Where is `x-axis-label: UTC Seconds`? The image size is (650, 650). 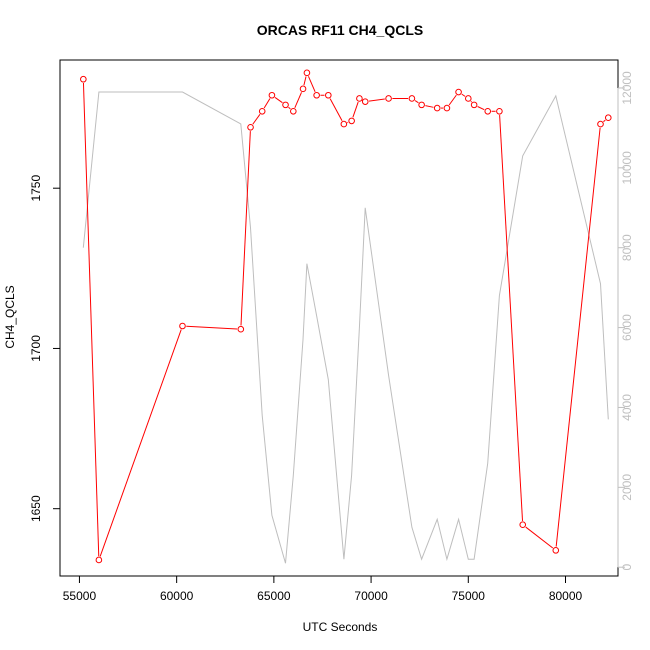
x-axis-label: UTC Seconds is located at coordinates (340, 627).